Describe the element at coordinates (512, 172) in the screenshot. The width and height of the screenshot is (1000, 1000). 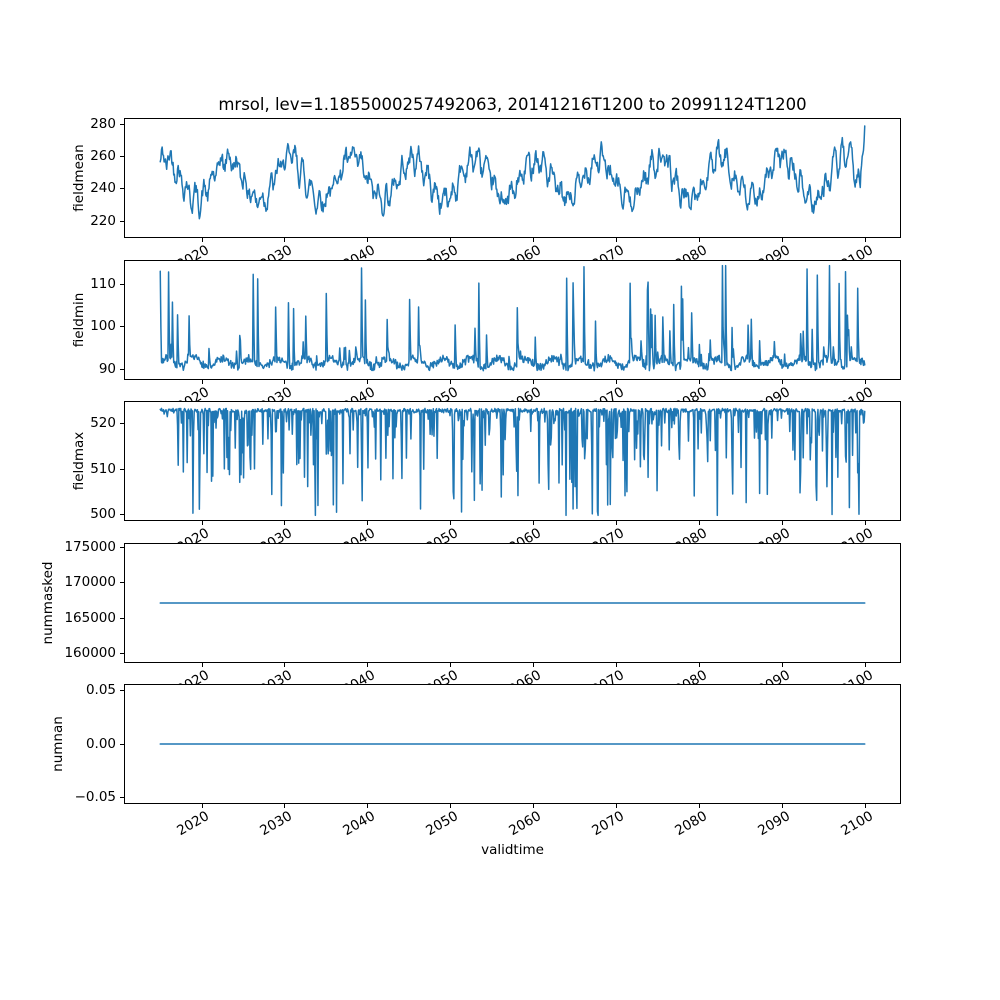
I see `series-line-fieldmean` at that location.